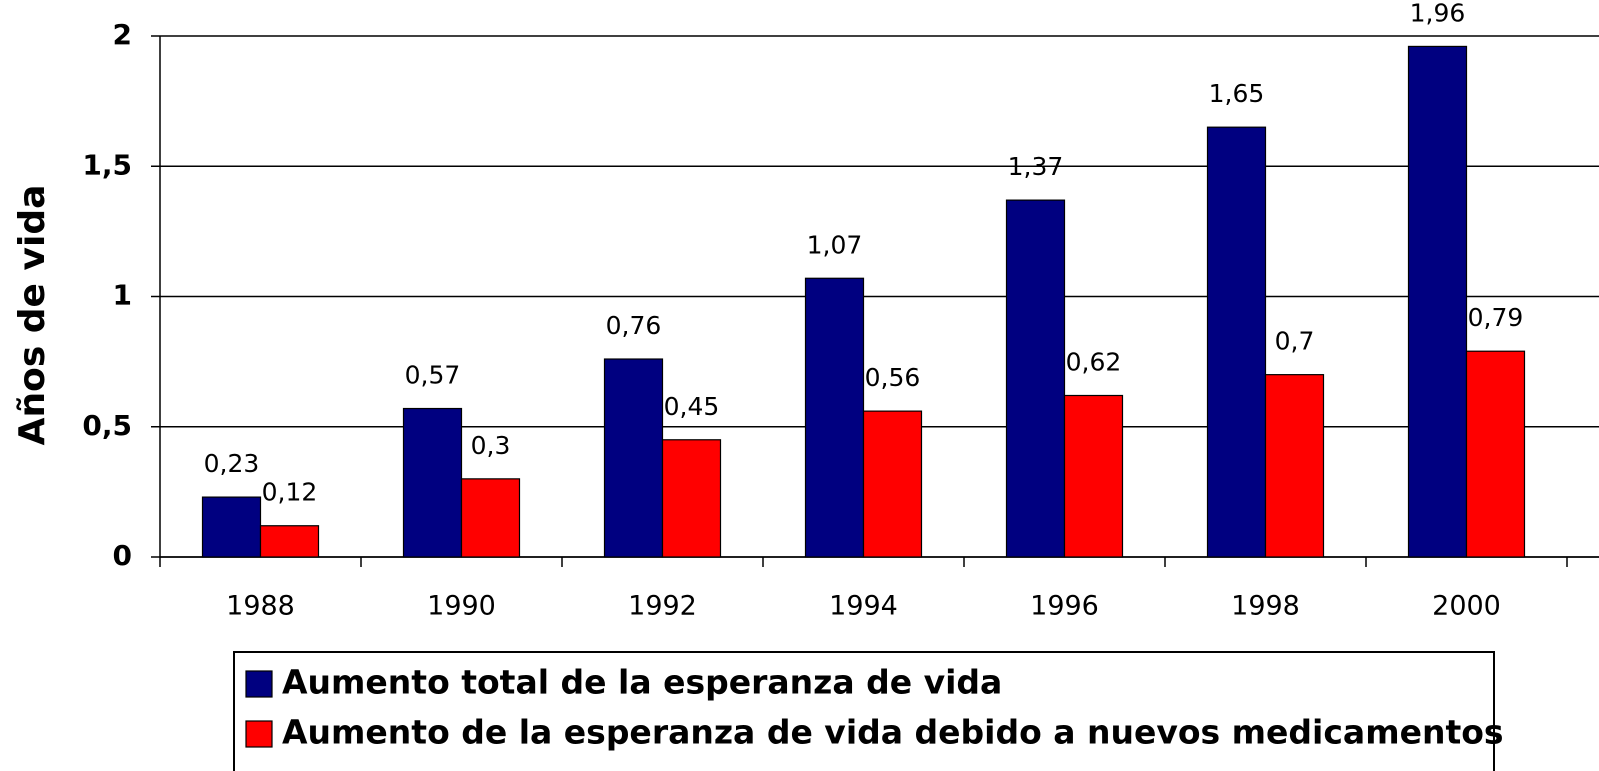 The image size is (1599, 771). I want to click on x-tick-label: 1990, so click(461, 606).